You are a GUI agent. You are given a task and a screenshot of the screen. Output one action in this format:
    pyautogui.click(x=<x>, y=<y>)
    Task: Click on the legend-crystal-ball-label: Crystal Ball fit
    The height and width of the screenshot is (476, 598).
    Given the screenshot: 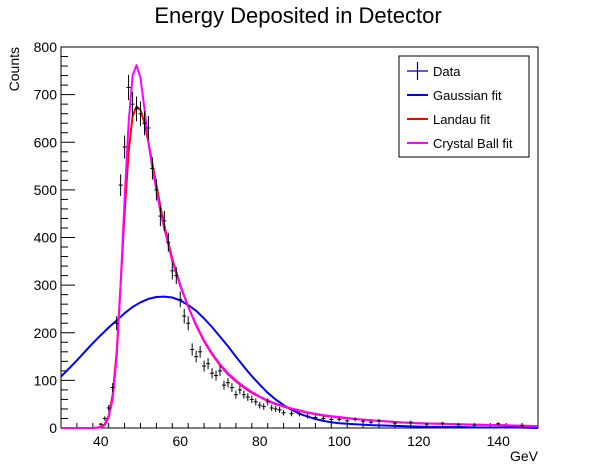 What is the action you would take?
    pyautogui.click(x=473, y=143)
    